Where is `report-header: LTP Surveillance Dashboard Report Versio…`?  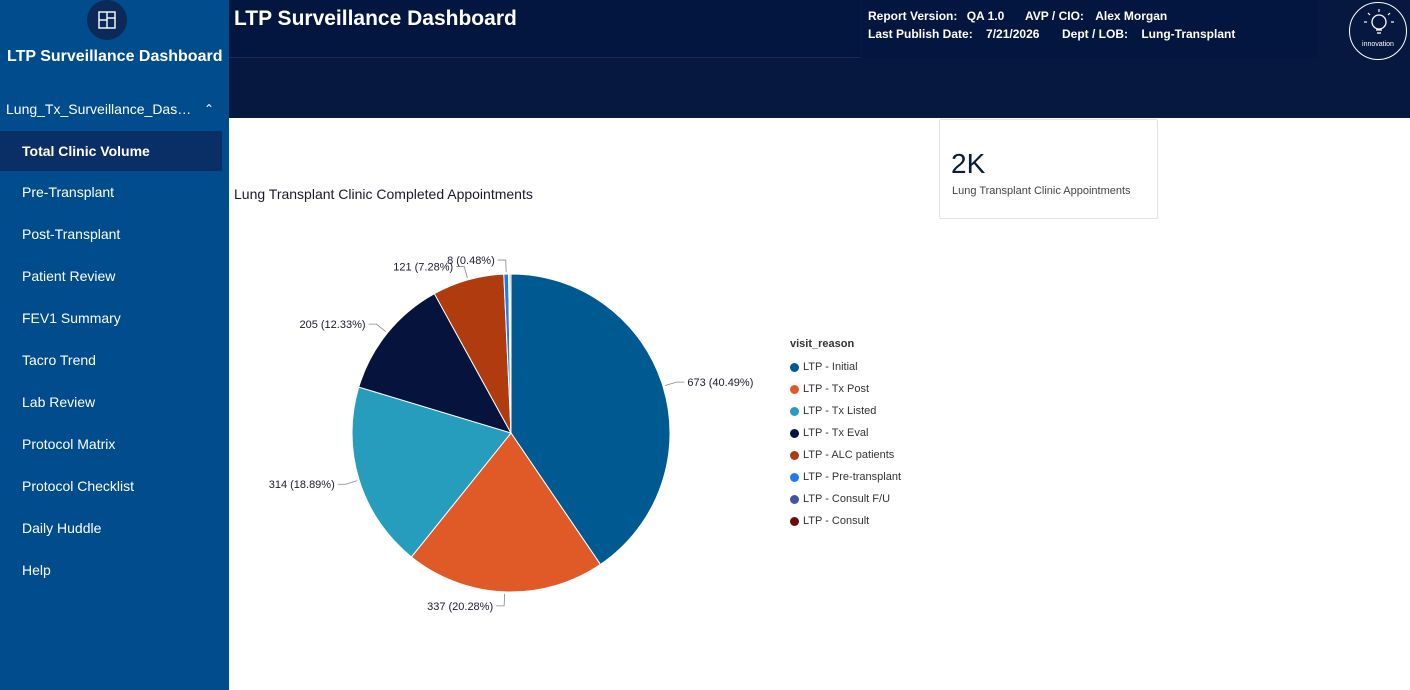 report-header: LTP Surveillance Dashboard Report Versio… is located at coordinates (819, 59).